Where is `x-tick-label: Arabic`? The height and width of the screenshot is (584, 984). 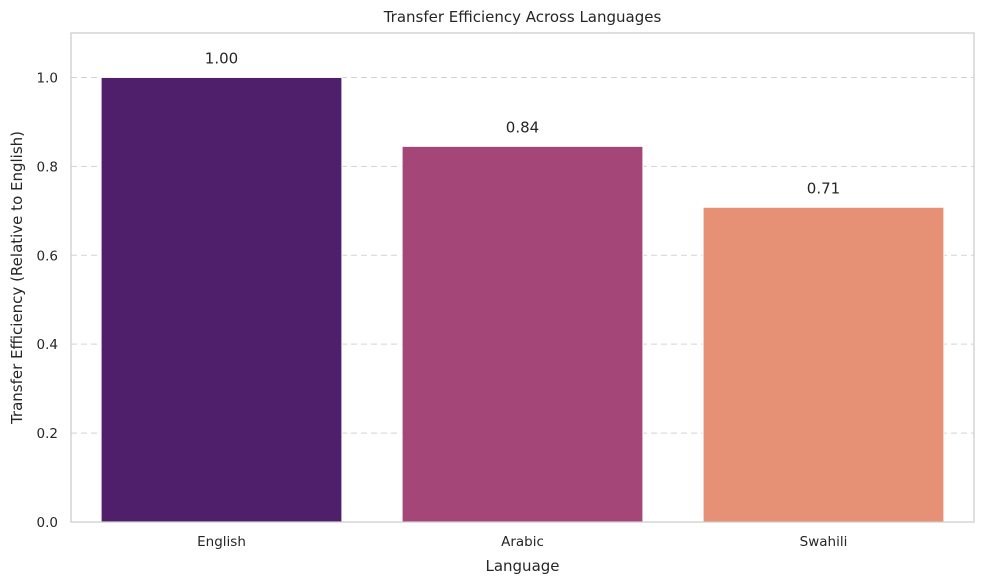
x-tick-label: Arabic is located at coordinates (522, 542).